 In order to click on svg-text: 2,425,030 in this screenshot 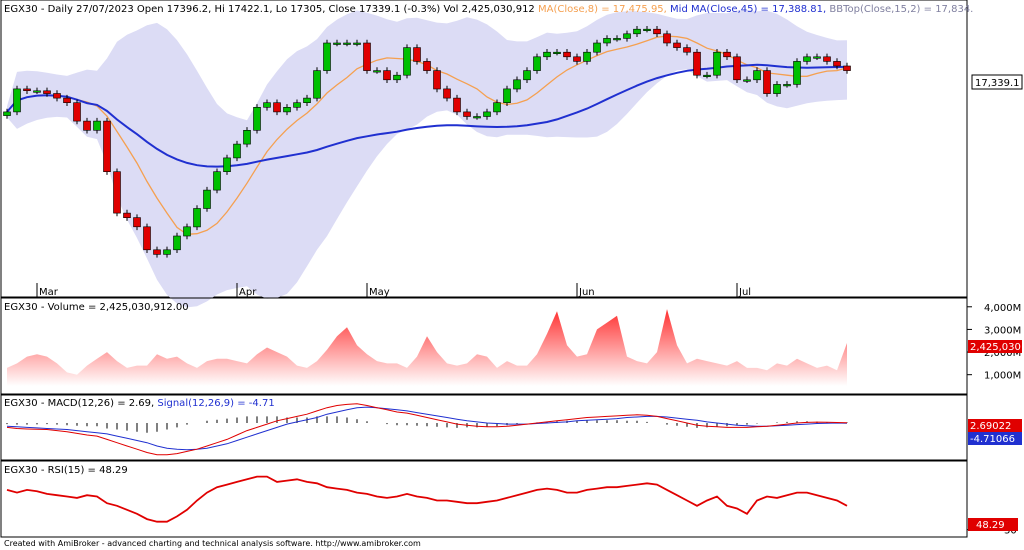, I will do `click(995, 347)`.